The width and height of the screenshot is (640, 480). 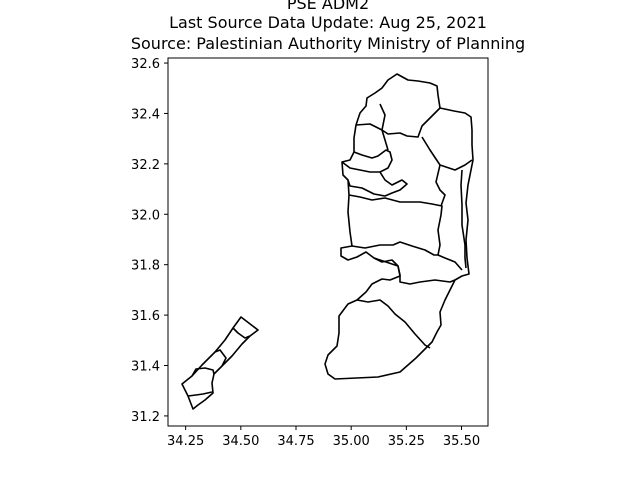 I want to click on y-tick-label: 32.2, so click(x=145, y=165).